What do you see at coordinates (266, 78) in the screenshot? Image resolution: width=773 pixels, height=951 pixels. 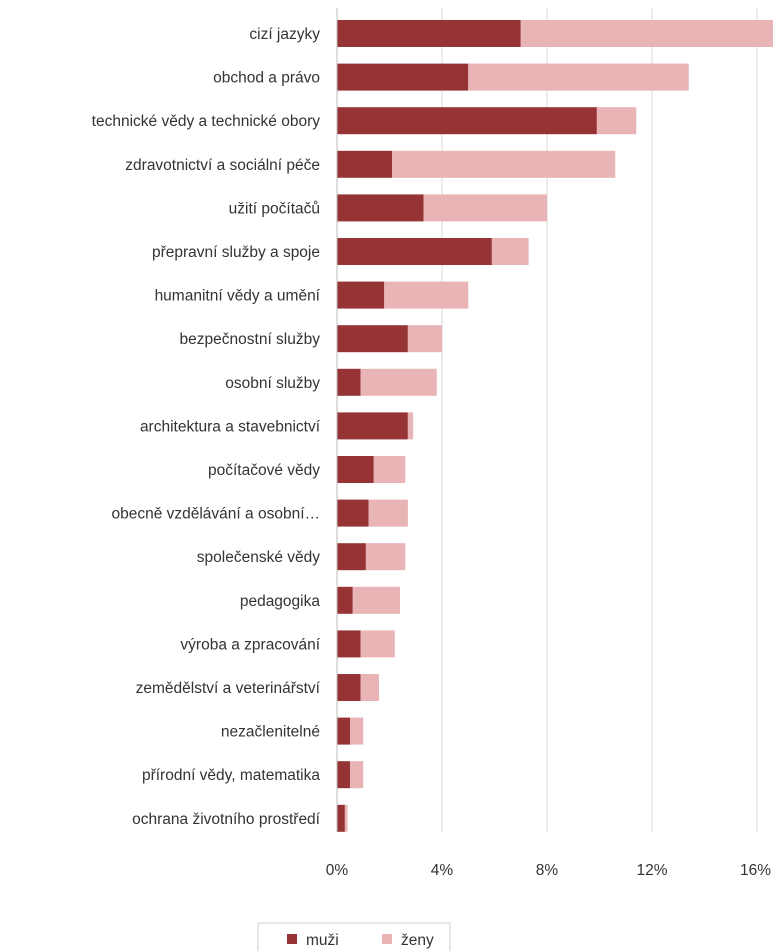 I see `category-label: obchod a právo` at bounding box center [266, 78].